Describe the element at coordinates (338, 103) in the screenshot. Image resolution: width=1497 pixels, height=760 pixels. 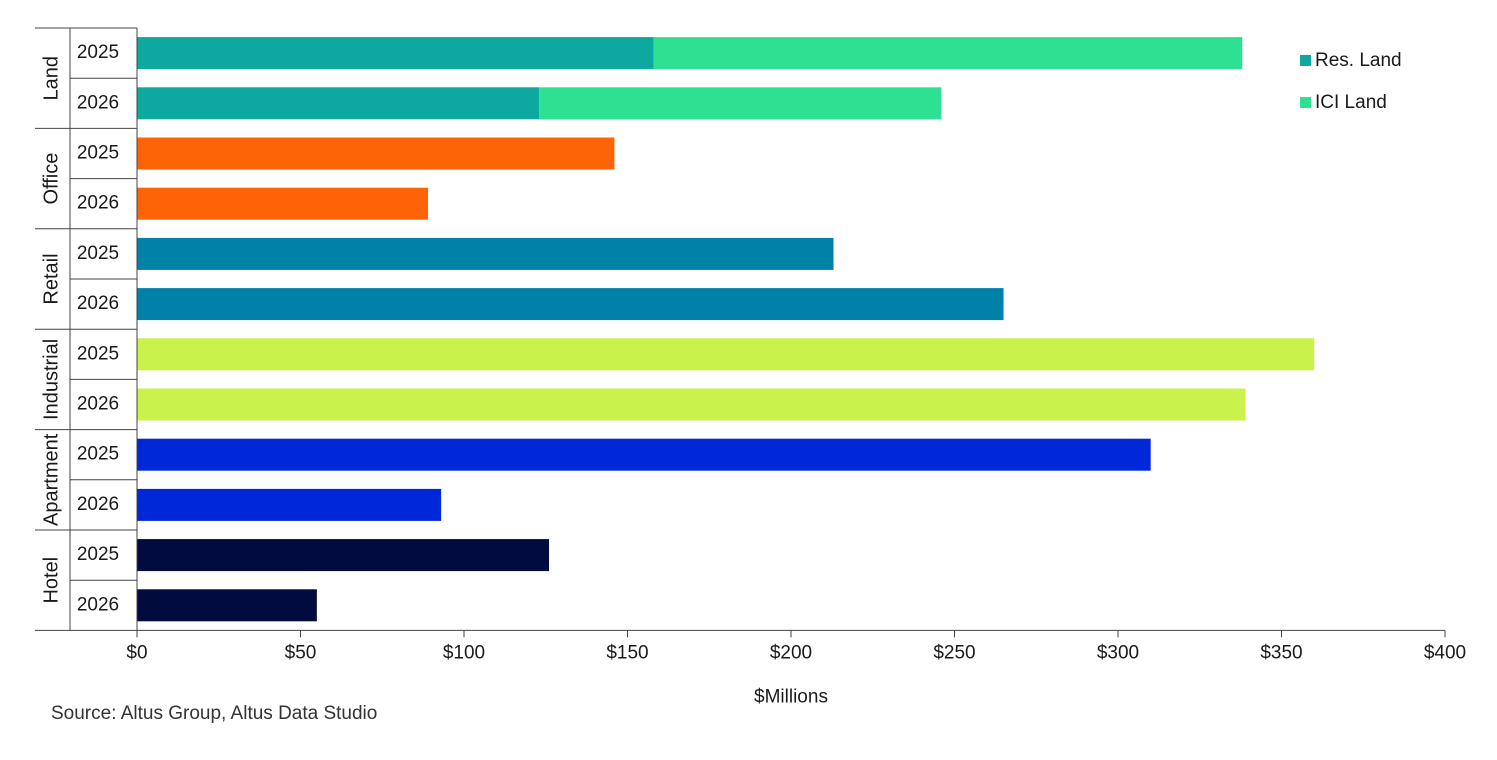
I see `bar-land-2026-res-land` at that location.